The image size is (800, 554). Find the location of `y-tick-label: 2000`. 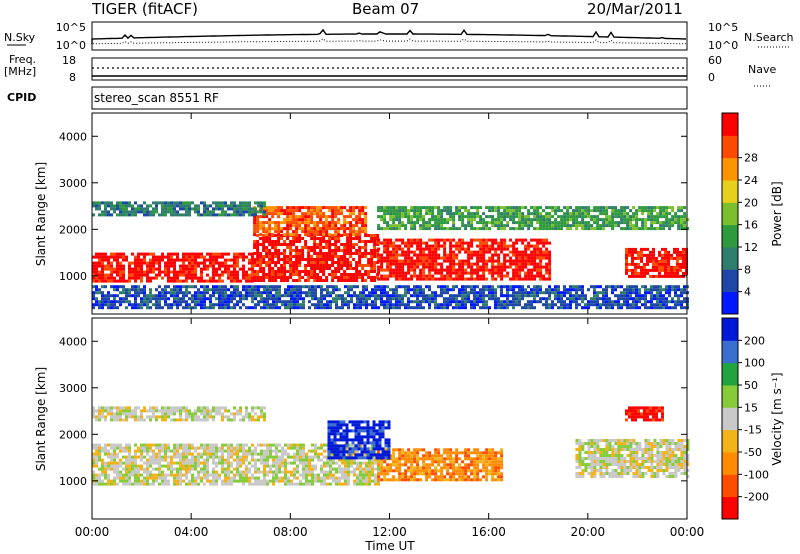

y-tick-label: 2000 is located at coordinates (73, 229).